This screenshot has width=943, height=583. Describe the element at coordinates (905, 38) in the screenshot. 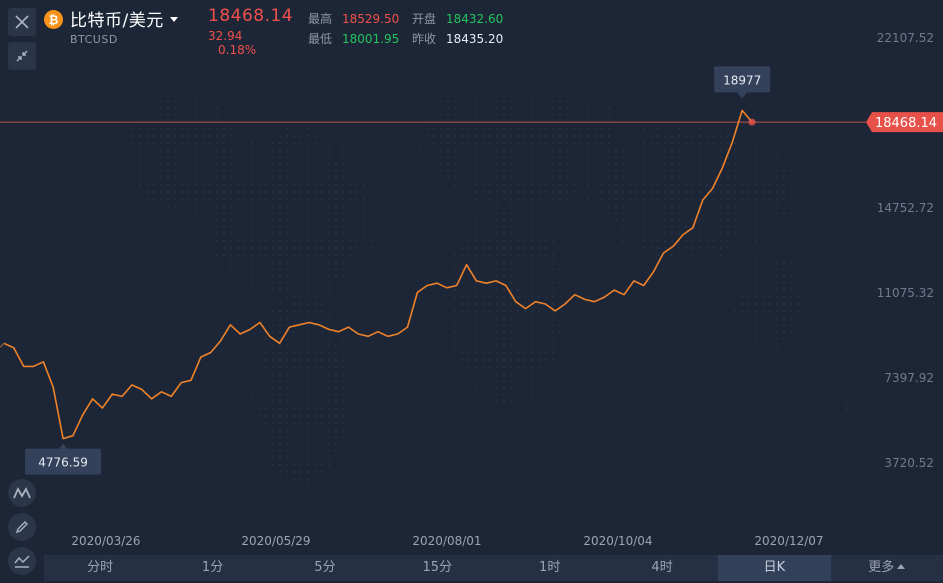

I see `y-tick-label: 22107.52` at that location.